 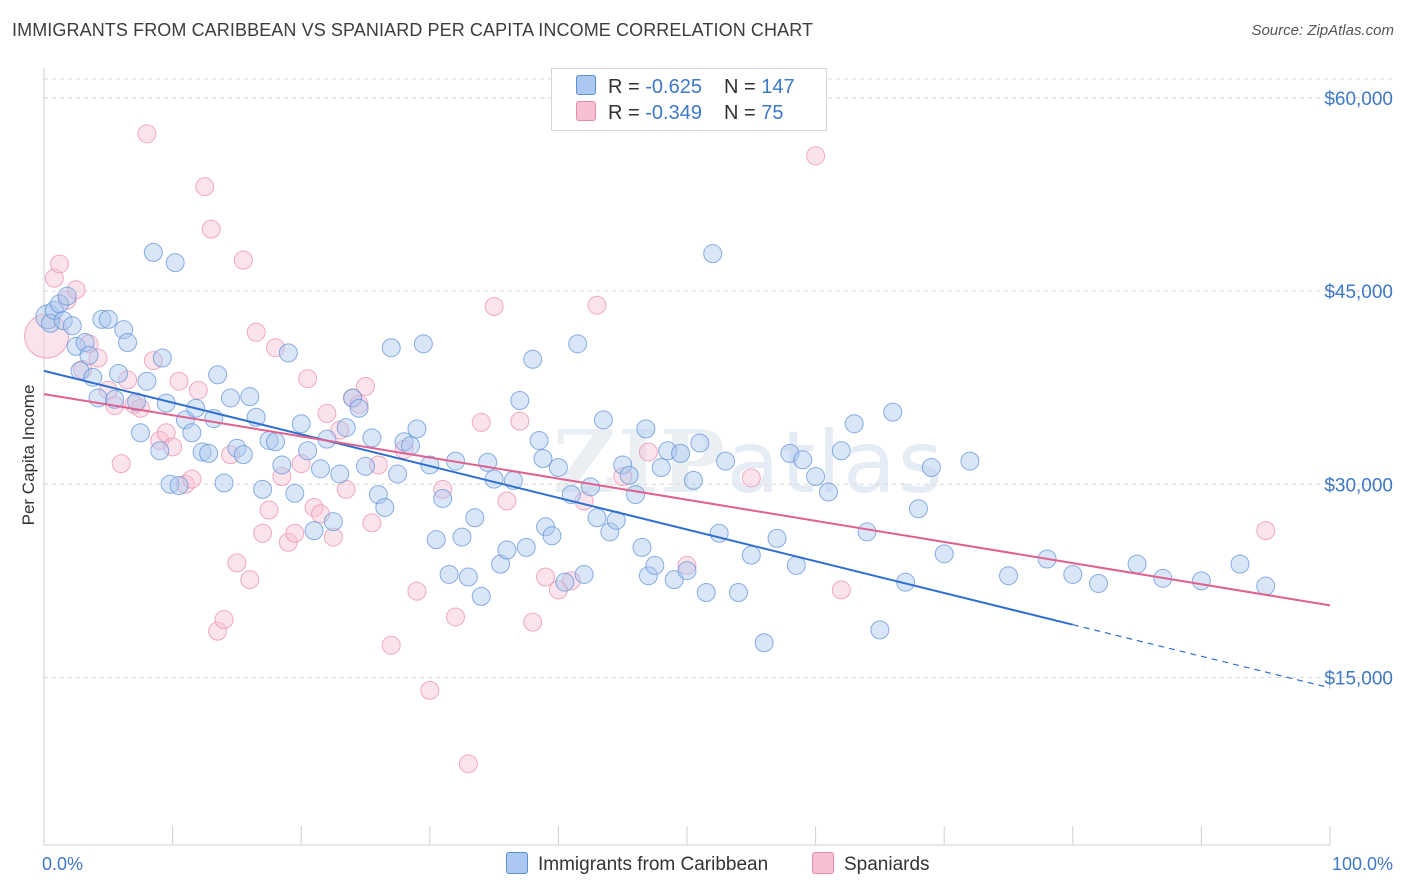 What do you see at coordinates (62, 864) in the screenshot?
I see `x-tick-label: 0.0%` at bounding box center [62, 864].